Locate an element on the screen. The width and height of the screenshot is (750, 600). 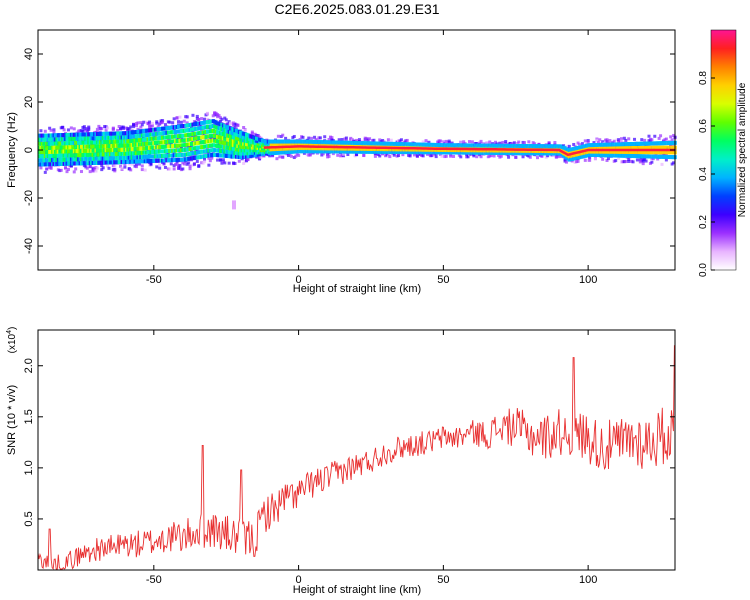
spectrogram-x-tick-label: 0 is located at coordinates (299, 280).